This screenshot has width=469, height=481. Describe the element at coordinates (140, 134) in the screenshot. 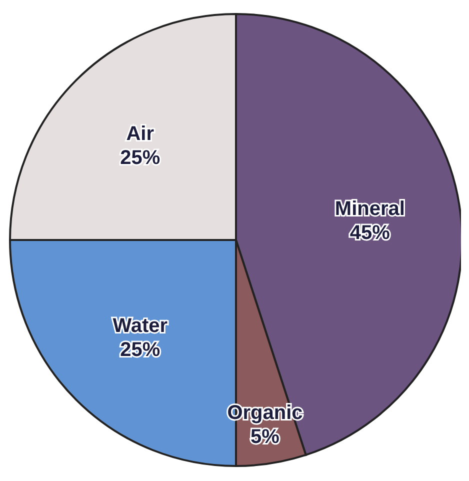

I see `slice-label: Air` at that location.